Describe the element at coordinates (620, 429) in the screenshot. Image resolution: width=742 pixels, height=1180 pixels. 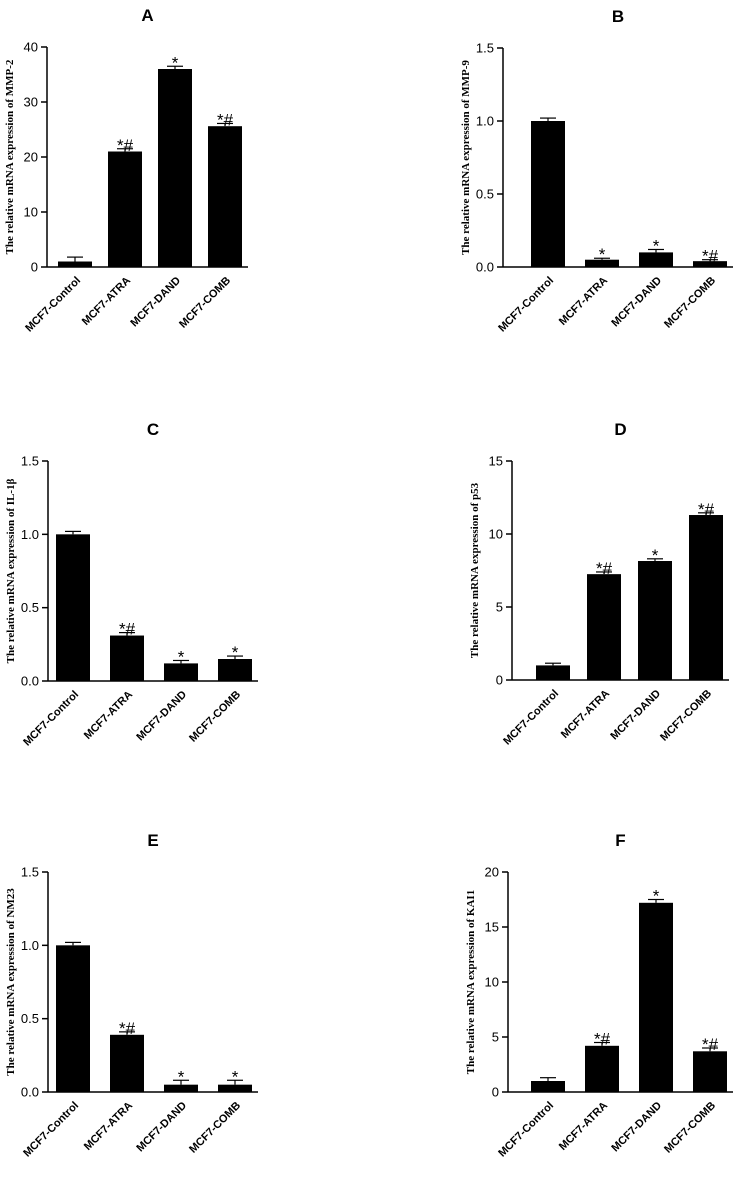
I see `panel-letter-d: D` at that location.